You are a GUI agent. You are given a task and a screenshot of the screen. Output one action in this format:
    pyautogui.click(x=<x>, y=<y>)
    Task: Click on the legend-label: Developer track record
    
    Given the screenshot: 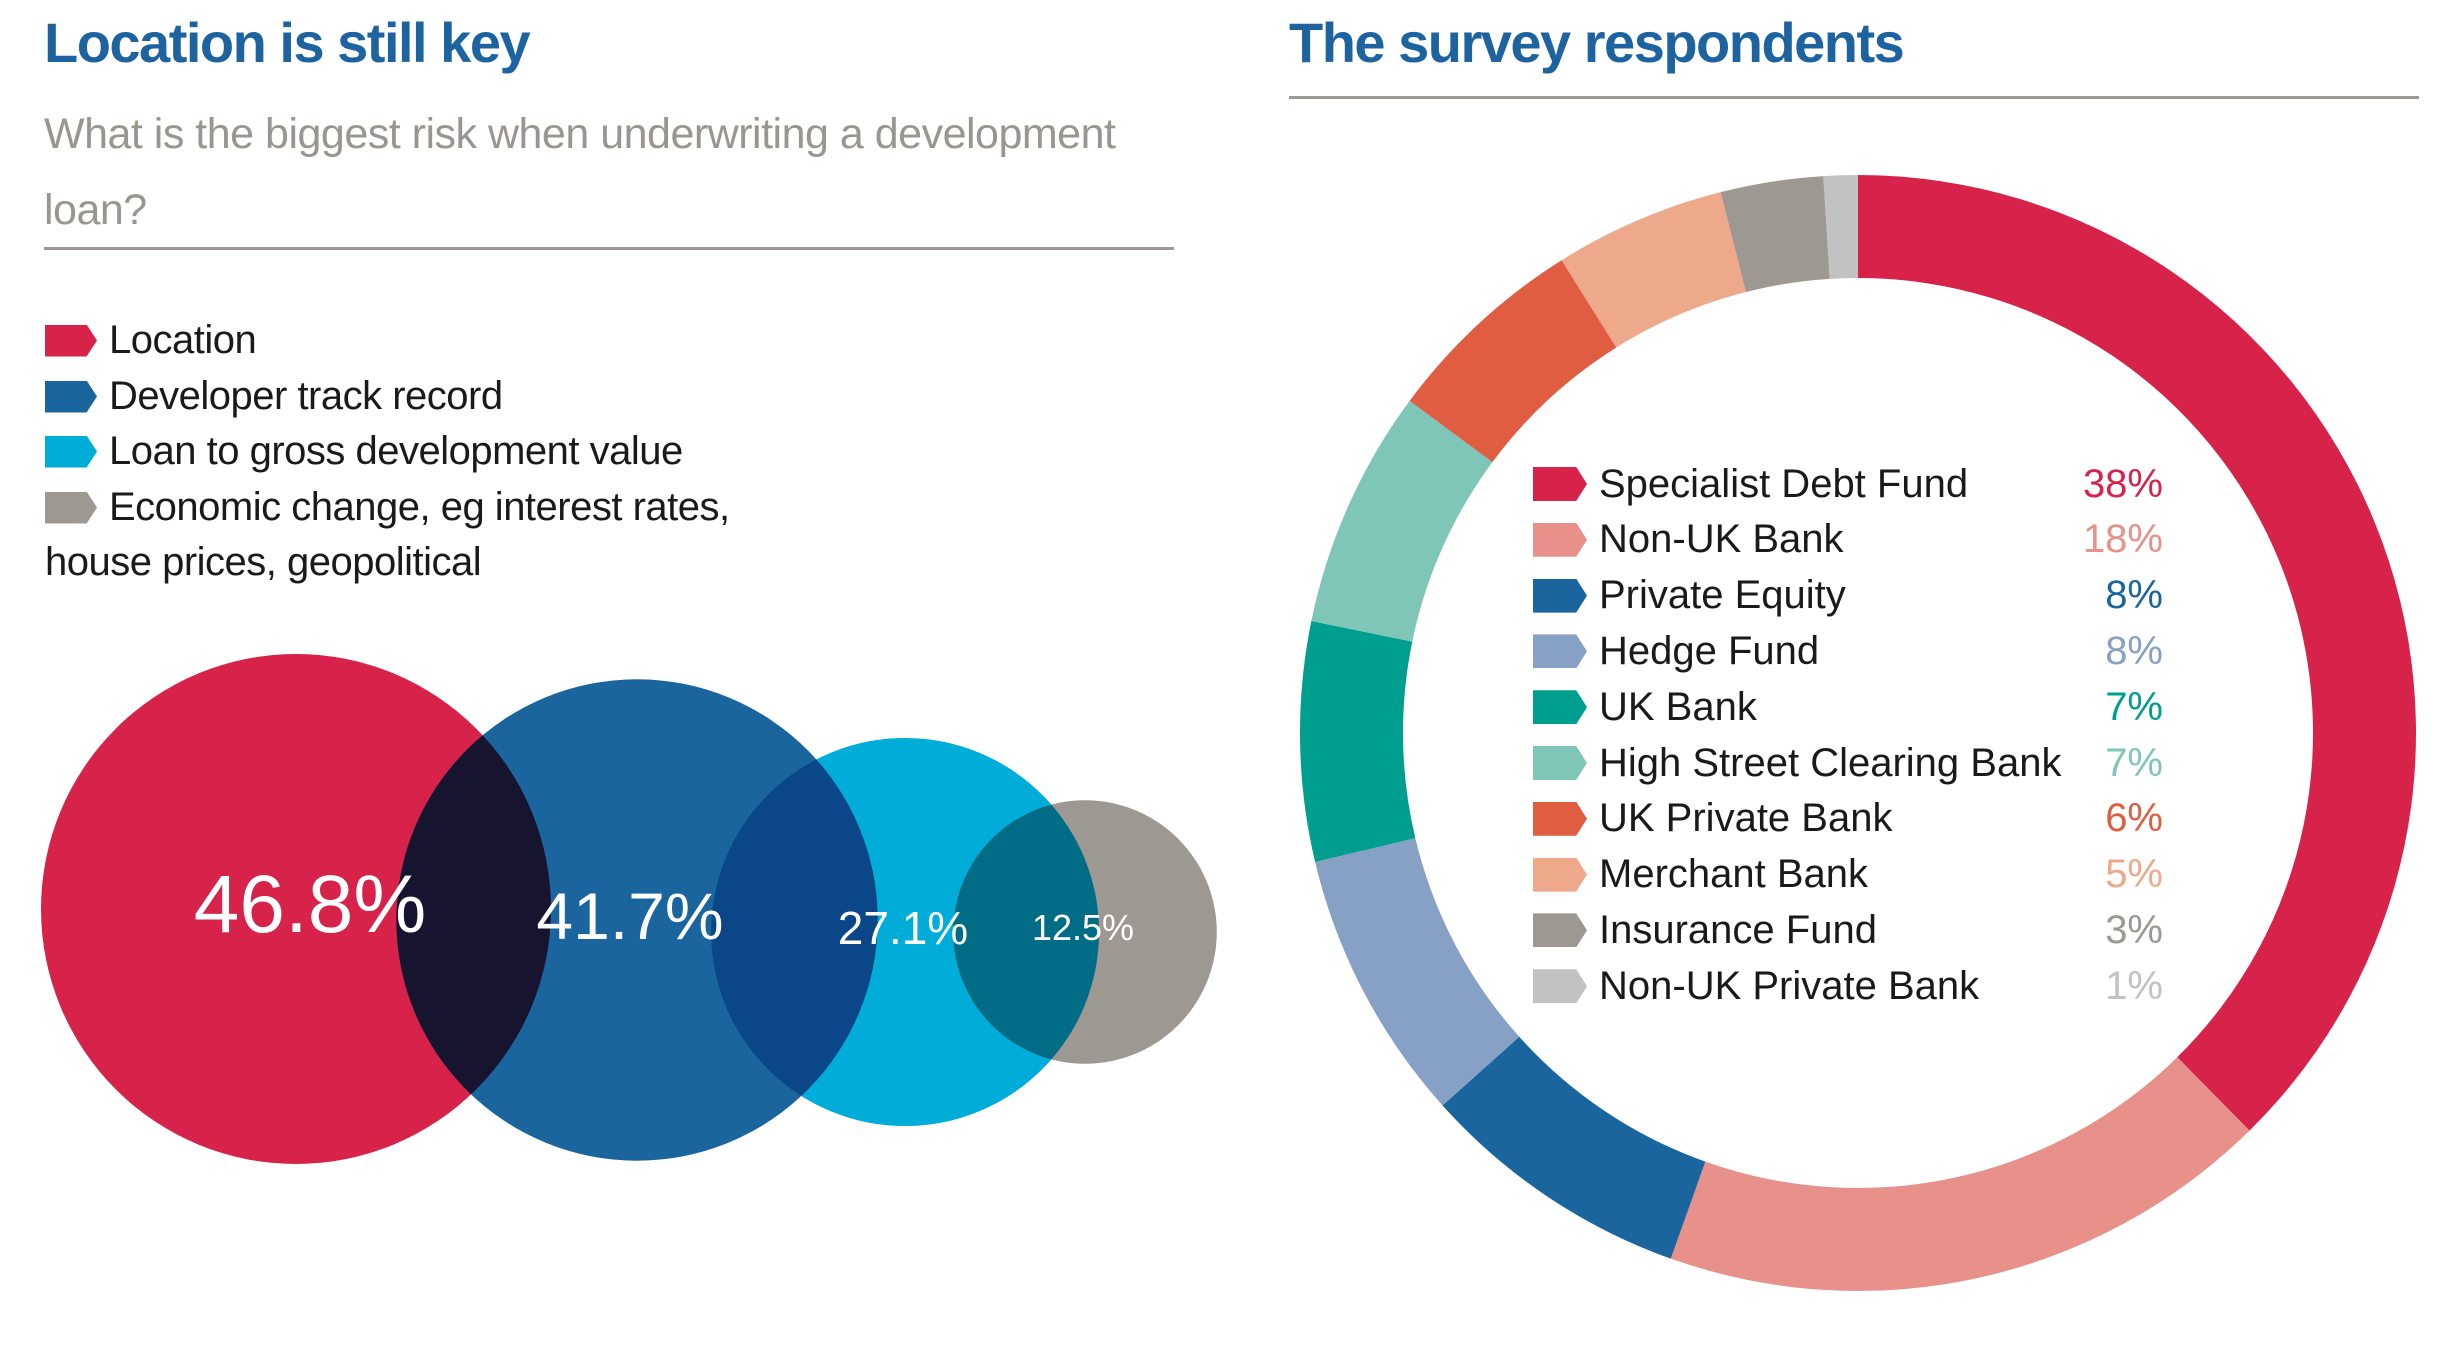 What is the action you would take?
    pyautogui.click(x=306, y=396)
    